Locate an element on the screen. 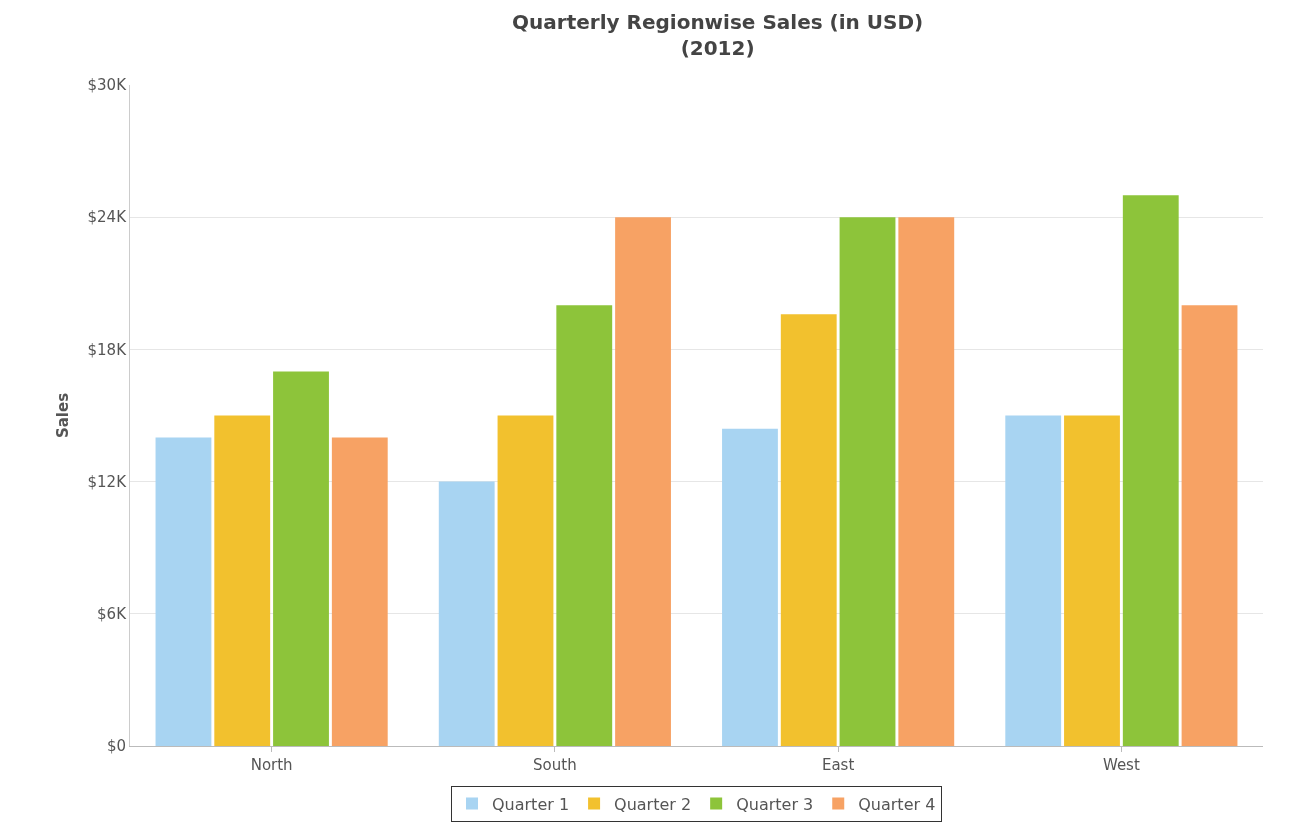 The height and width of the screenshot is (834, 1293). legend-label: Quarter 3 is located at coordinates (775, 804).